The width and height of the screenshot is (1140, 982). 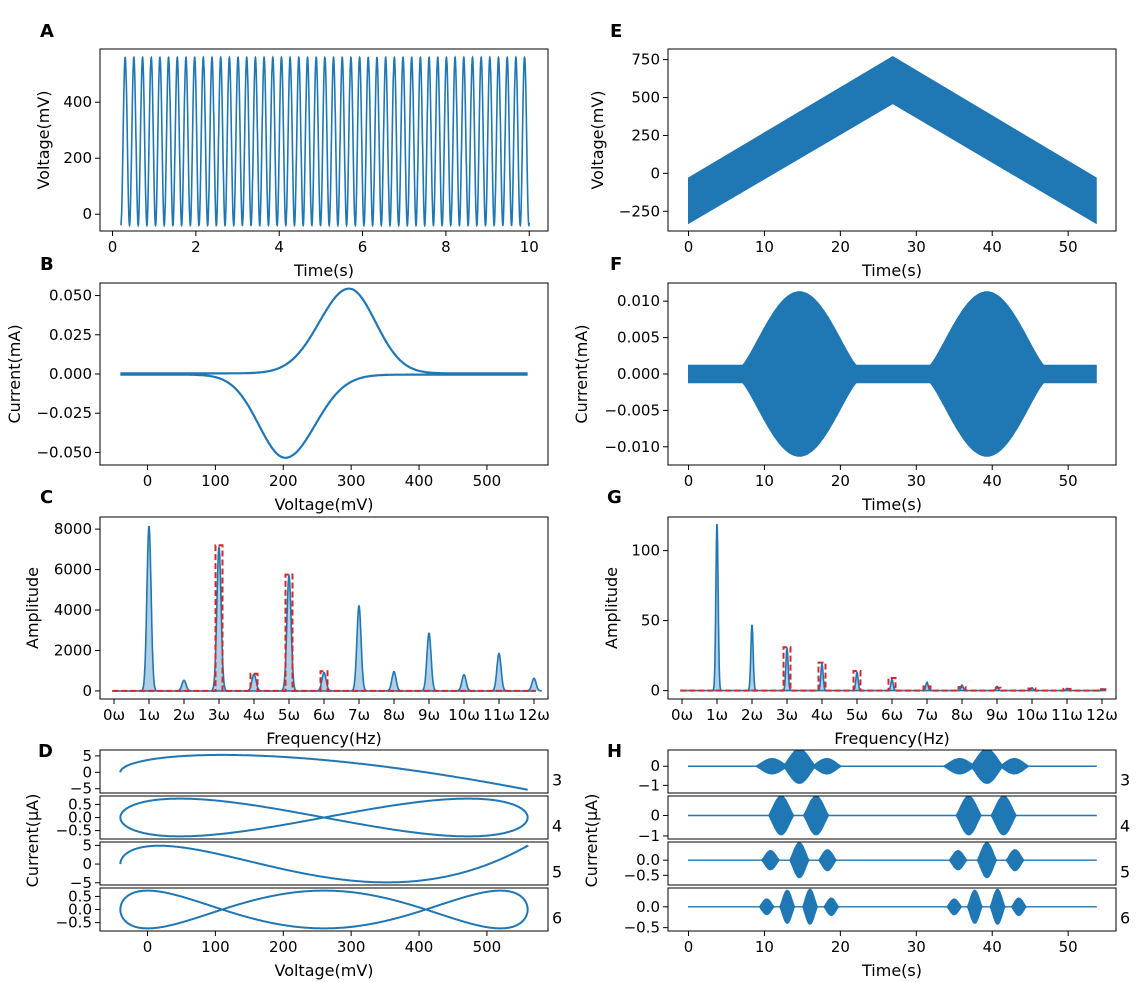 What do you see at coordinates (1102, 715) in the screenshot?
I see `x-tick-label: 12ω` at bounding box center [1102, 715].